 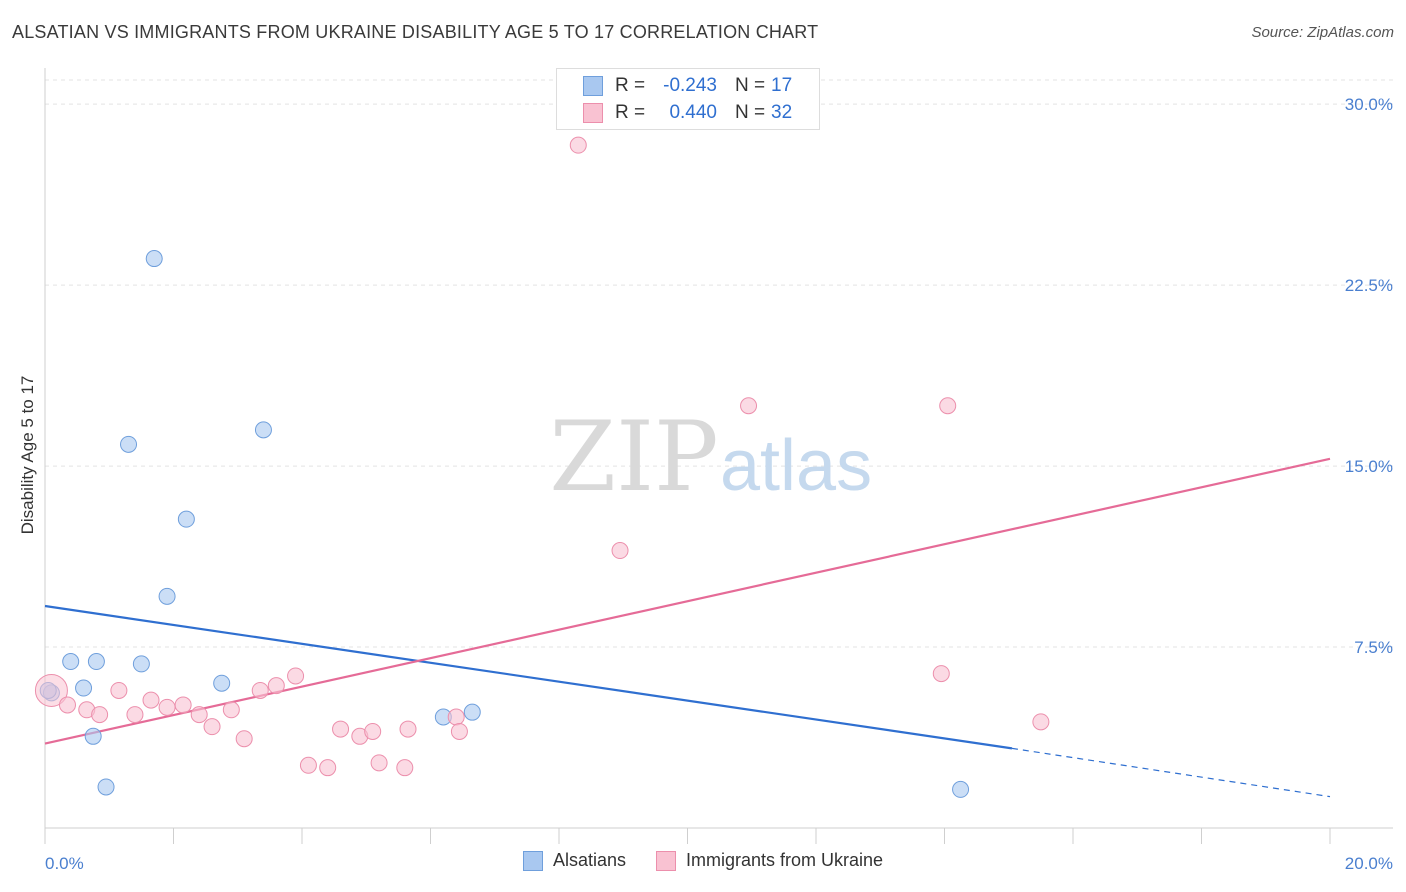 I want to click on stats-r-value: -0.243, so click(x=690, y=85).